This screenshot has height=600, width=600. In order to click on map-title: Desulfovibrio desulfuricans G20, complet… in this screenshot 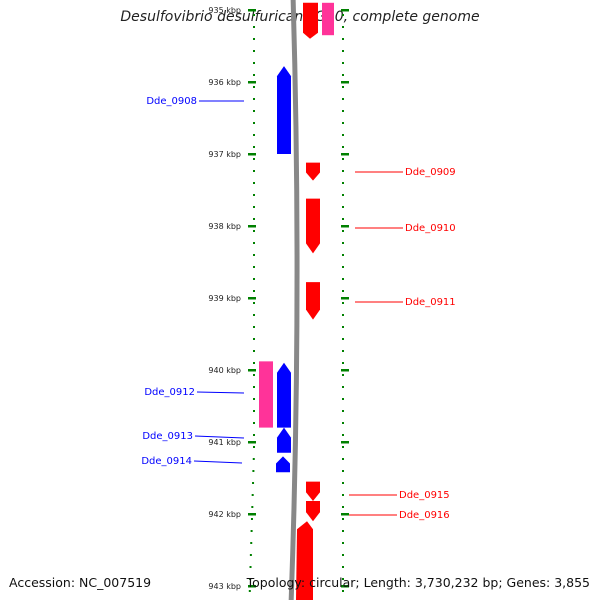, I will do `click(300, 17)`.